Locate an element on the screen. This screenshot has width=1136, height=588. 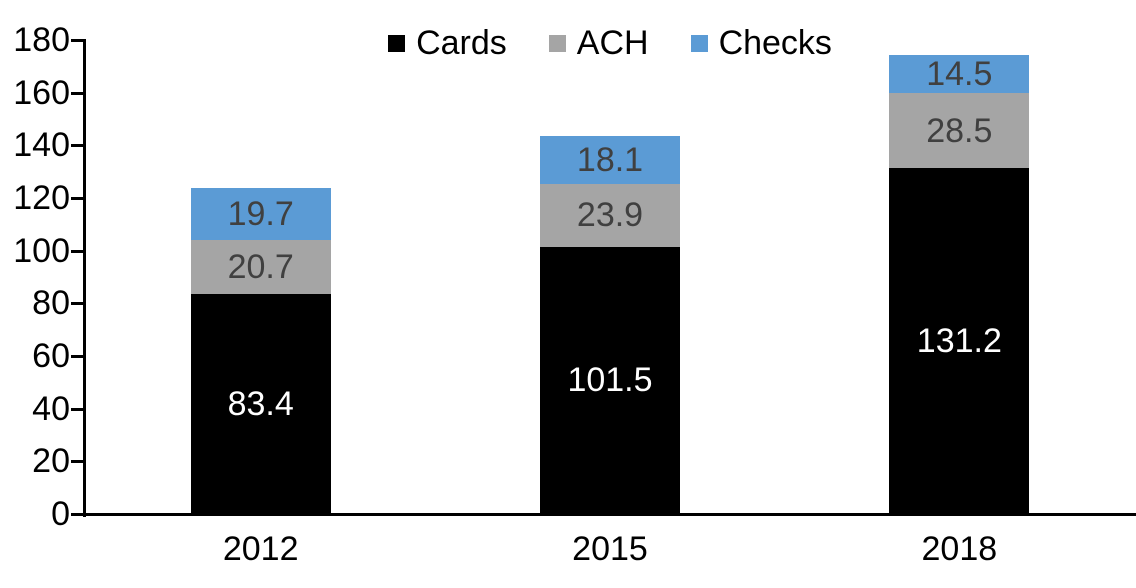
ach-swatch-icon is located at coordinates (557, 43).